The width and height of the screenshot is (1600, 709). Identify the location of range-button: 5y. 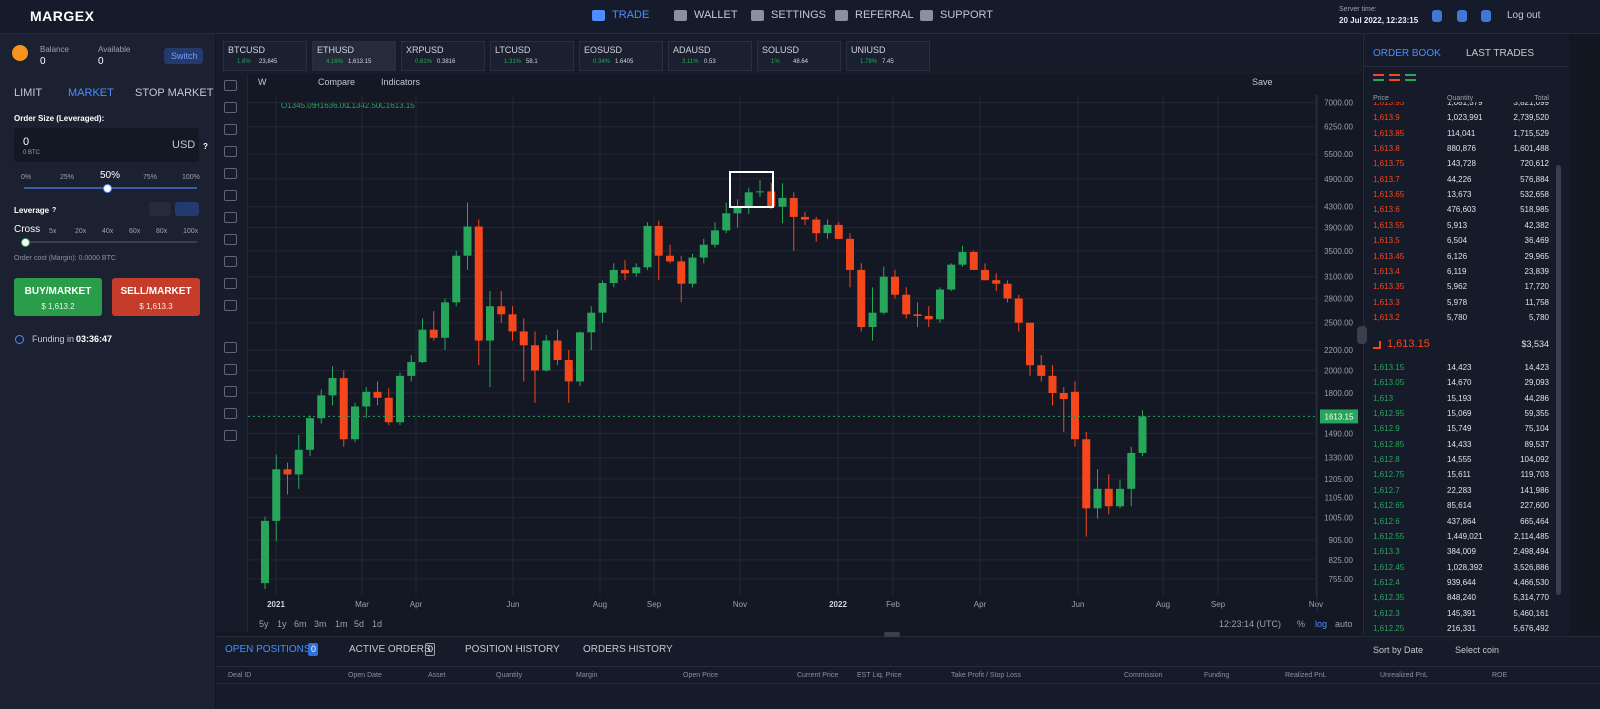
(264, 624).